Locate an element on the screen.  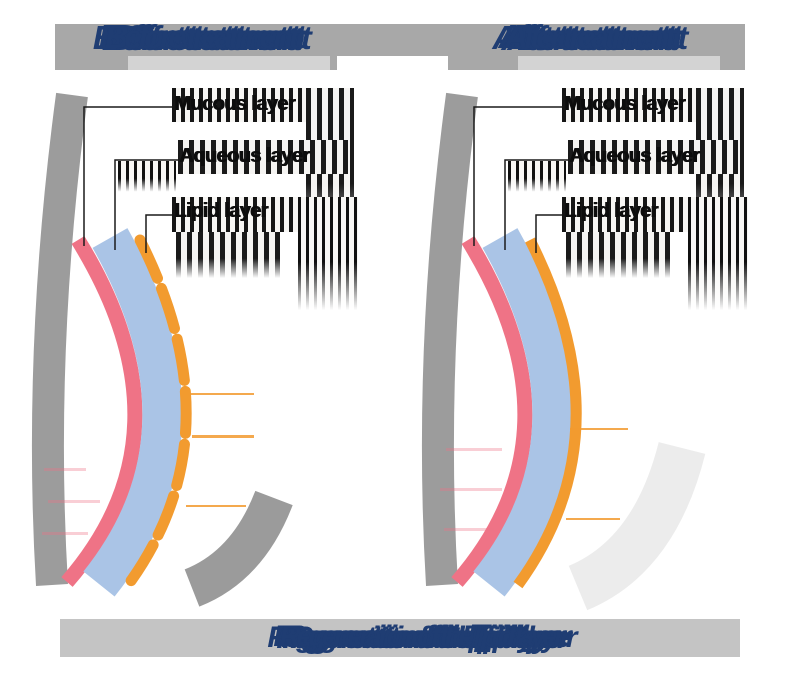
lipid-layer-band-restored is located at coordinates (547, 413).